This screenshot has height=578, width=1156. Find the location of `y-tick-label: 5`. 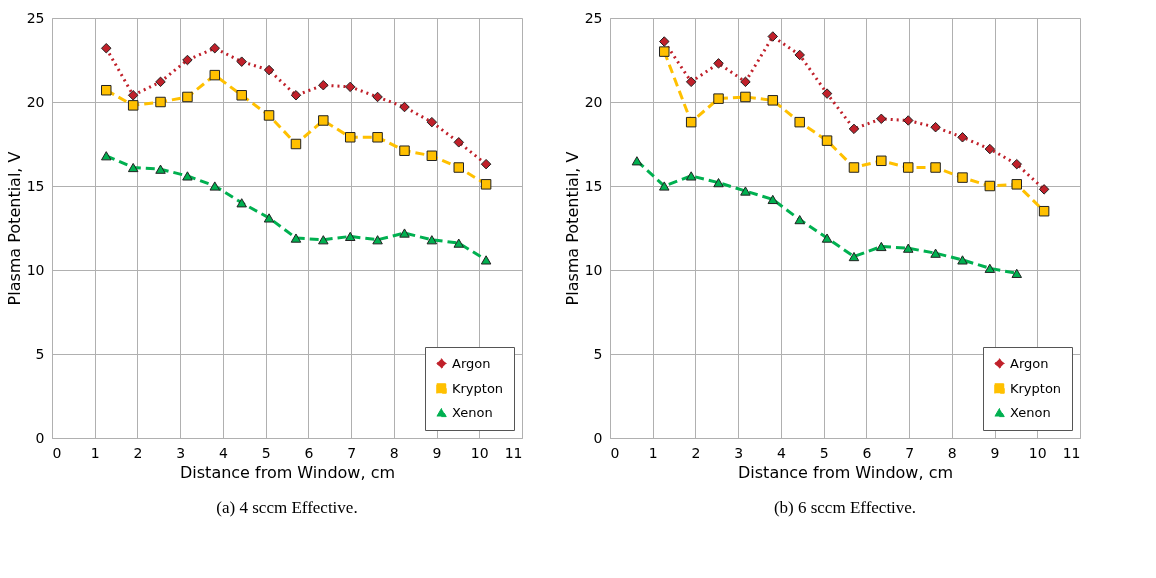

y-tick-label: 5 is located at coordinates (598, 353).